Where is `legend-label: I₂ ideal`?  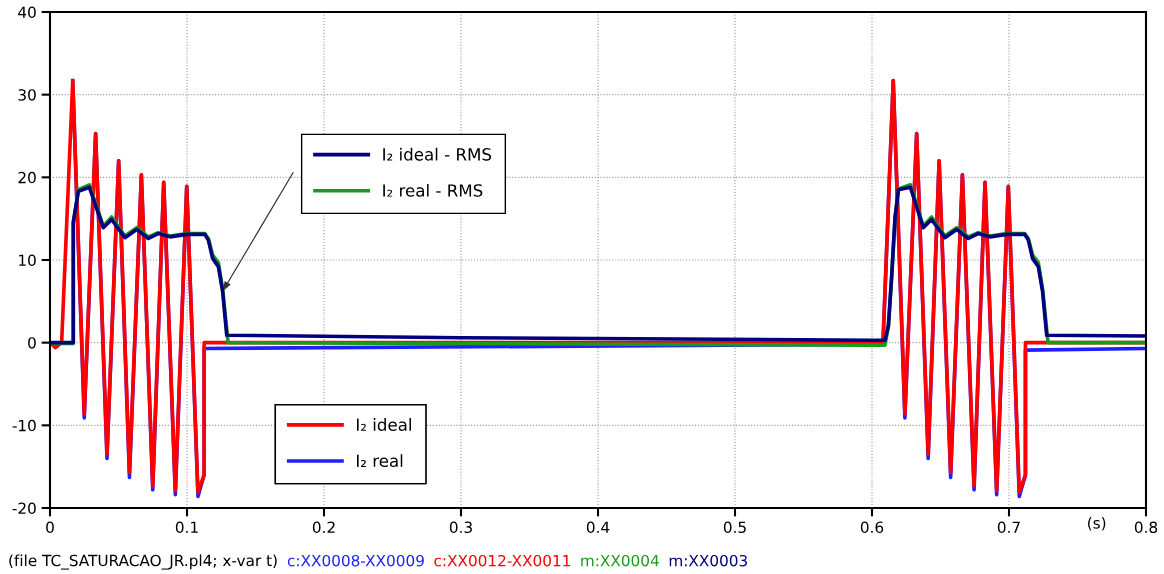 legend-label: I₂ ideal is located at coordinates (383, 424).